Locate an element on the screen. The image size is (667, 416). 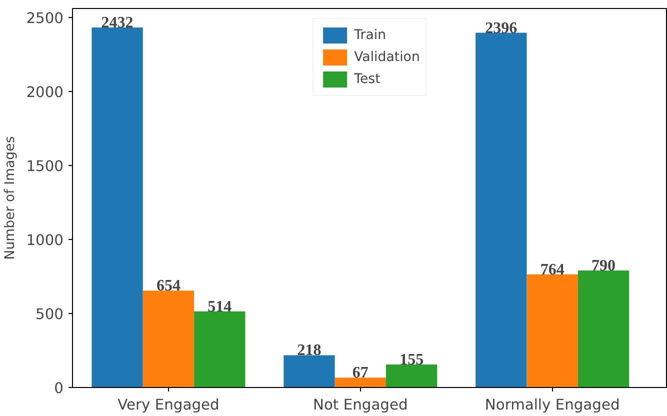
y-tick-label: 1500 is located at coordinates (45, 166).